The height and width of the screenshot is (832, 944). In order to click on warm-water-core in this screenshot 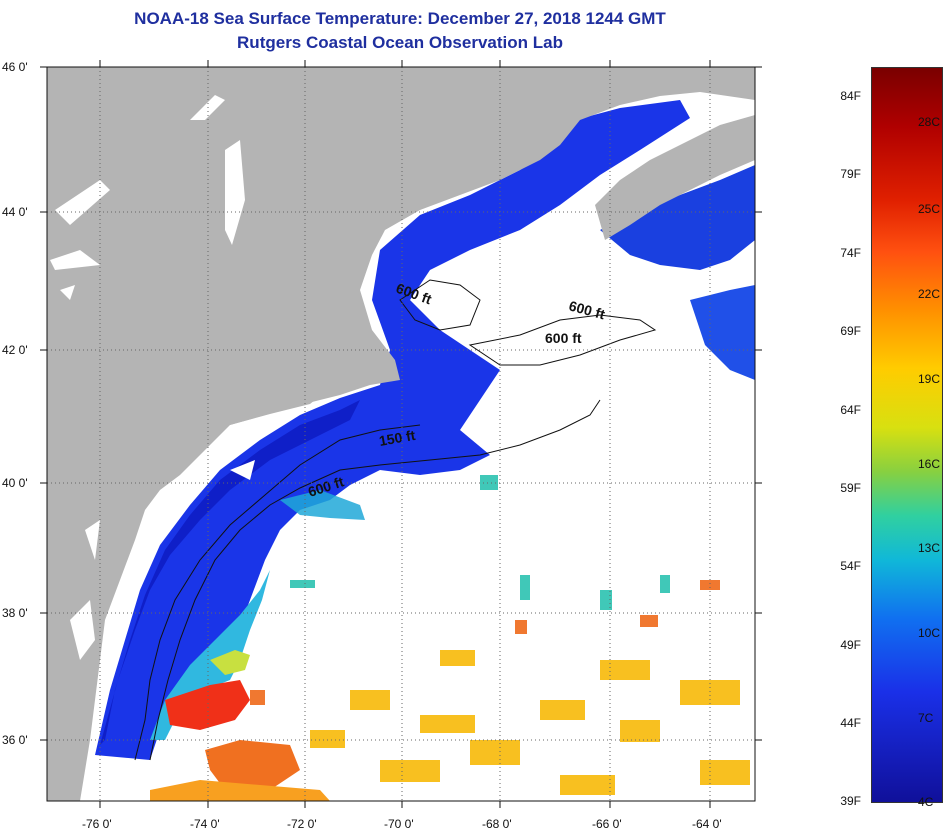, I will do `click(207, 705)`.